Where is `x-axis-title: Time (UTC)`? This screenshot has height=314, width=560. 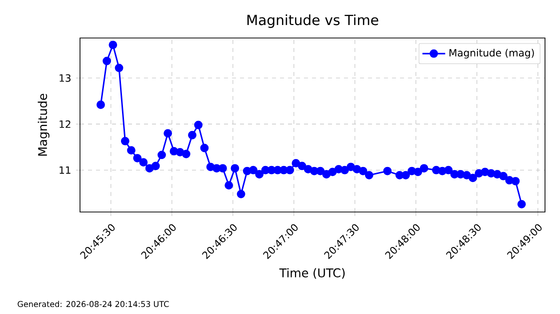 x-axis-title: Time (UTC) is located at coordinates (312, 273).